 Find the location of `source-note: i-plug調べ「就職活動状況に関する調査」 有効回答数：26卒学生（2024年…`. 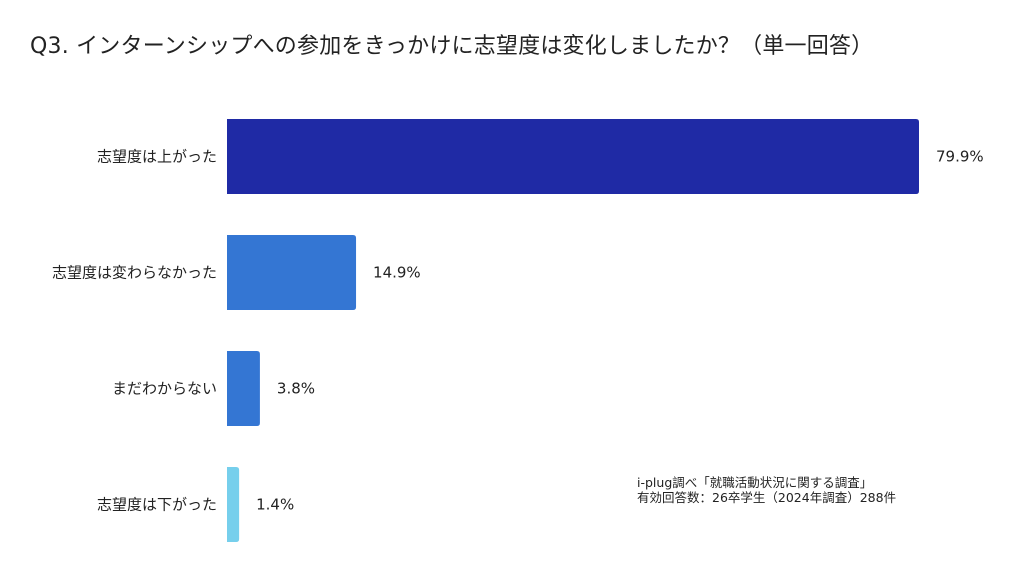

source-note: i-plug調べ「就職活動状況に関する調査」 有効回答数：26卒学生（2024年… is located at coordinates (766, 490).